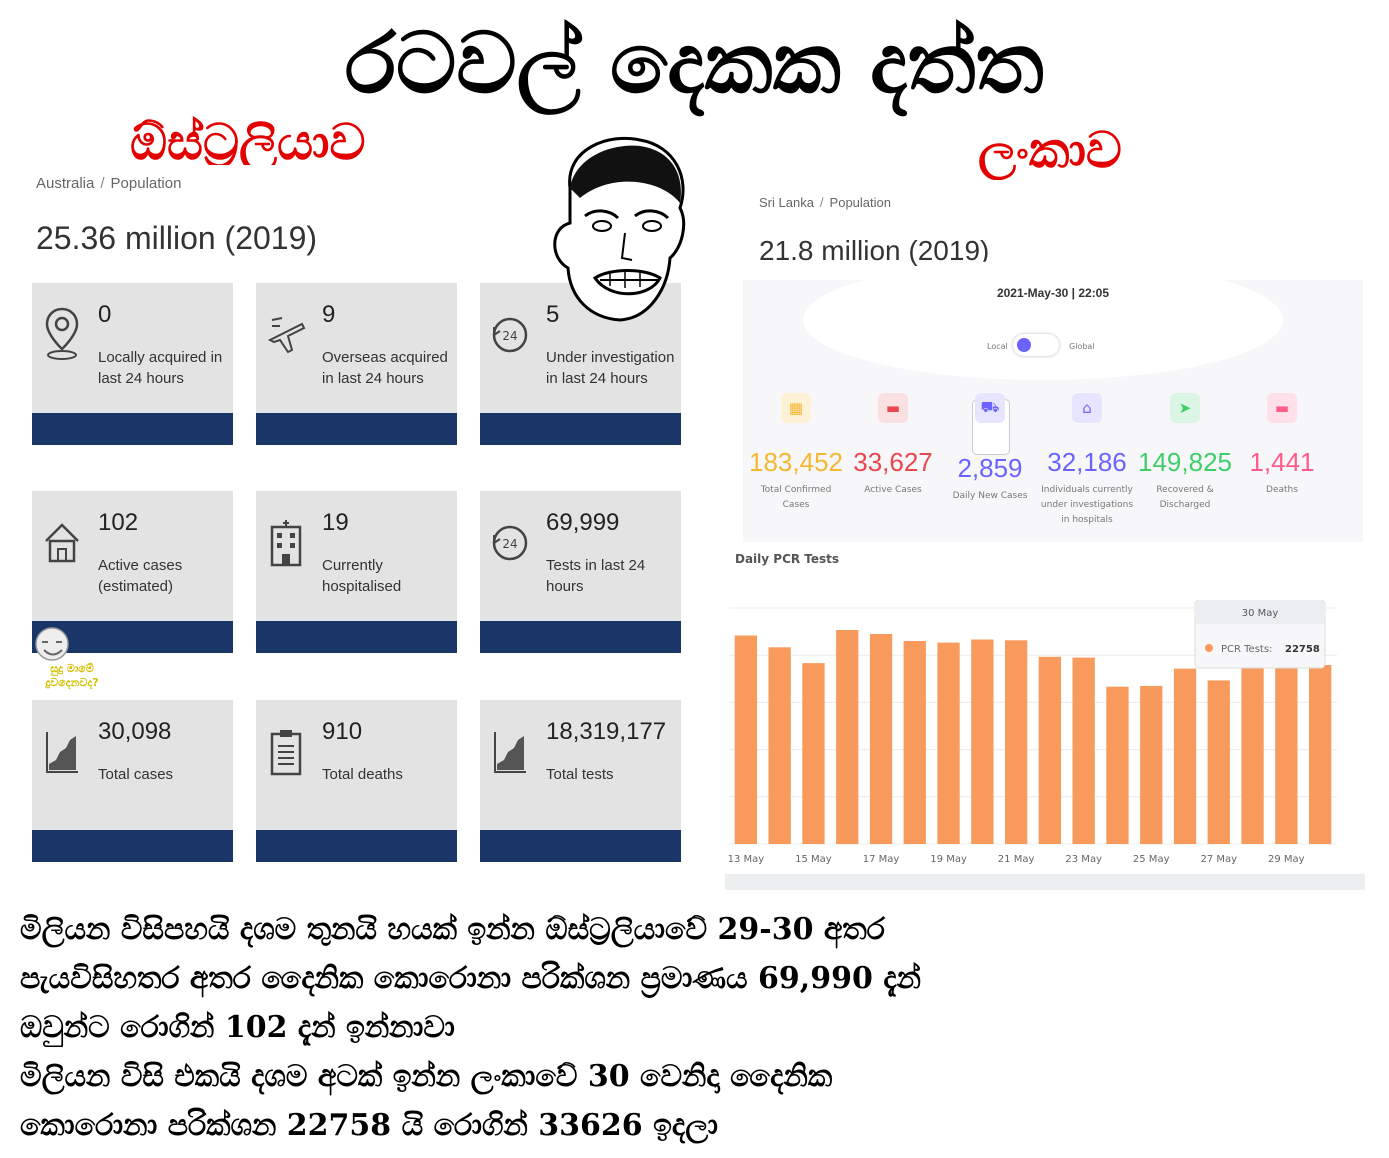 The width and height of the screenshot is (1389, 1158). I want to click on card-label: Total deaths, so click(362, 774).